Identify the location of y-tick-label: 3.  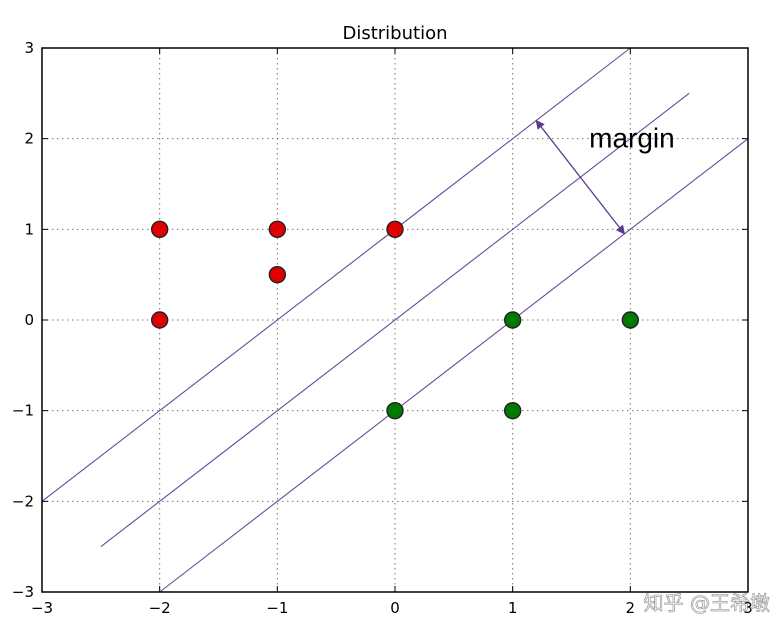
(29, 48).